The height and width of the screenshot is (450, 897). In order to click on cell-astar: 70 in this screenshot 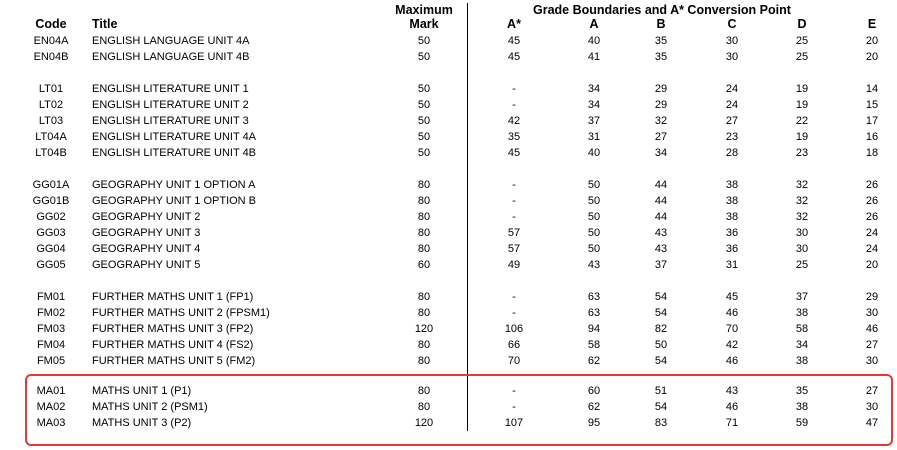, I will do `click(514, 361)`.